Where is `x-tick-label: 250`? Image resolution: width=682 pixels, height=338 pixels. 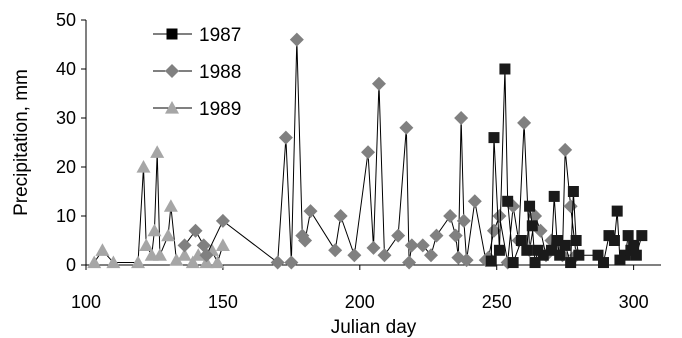
x-tick-label: 250 is located at coordinates (497, 302).